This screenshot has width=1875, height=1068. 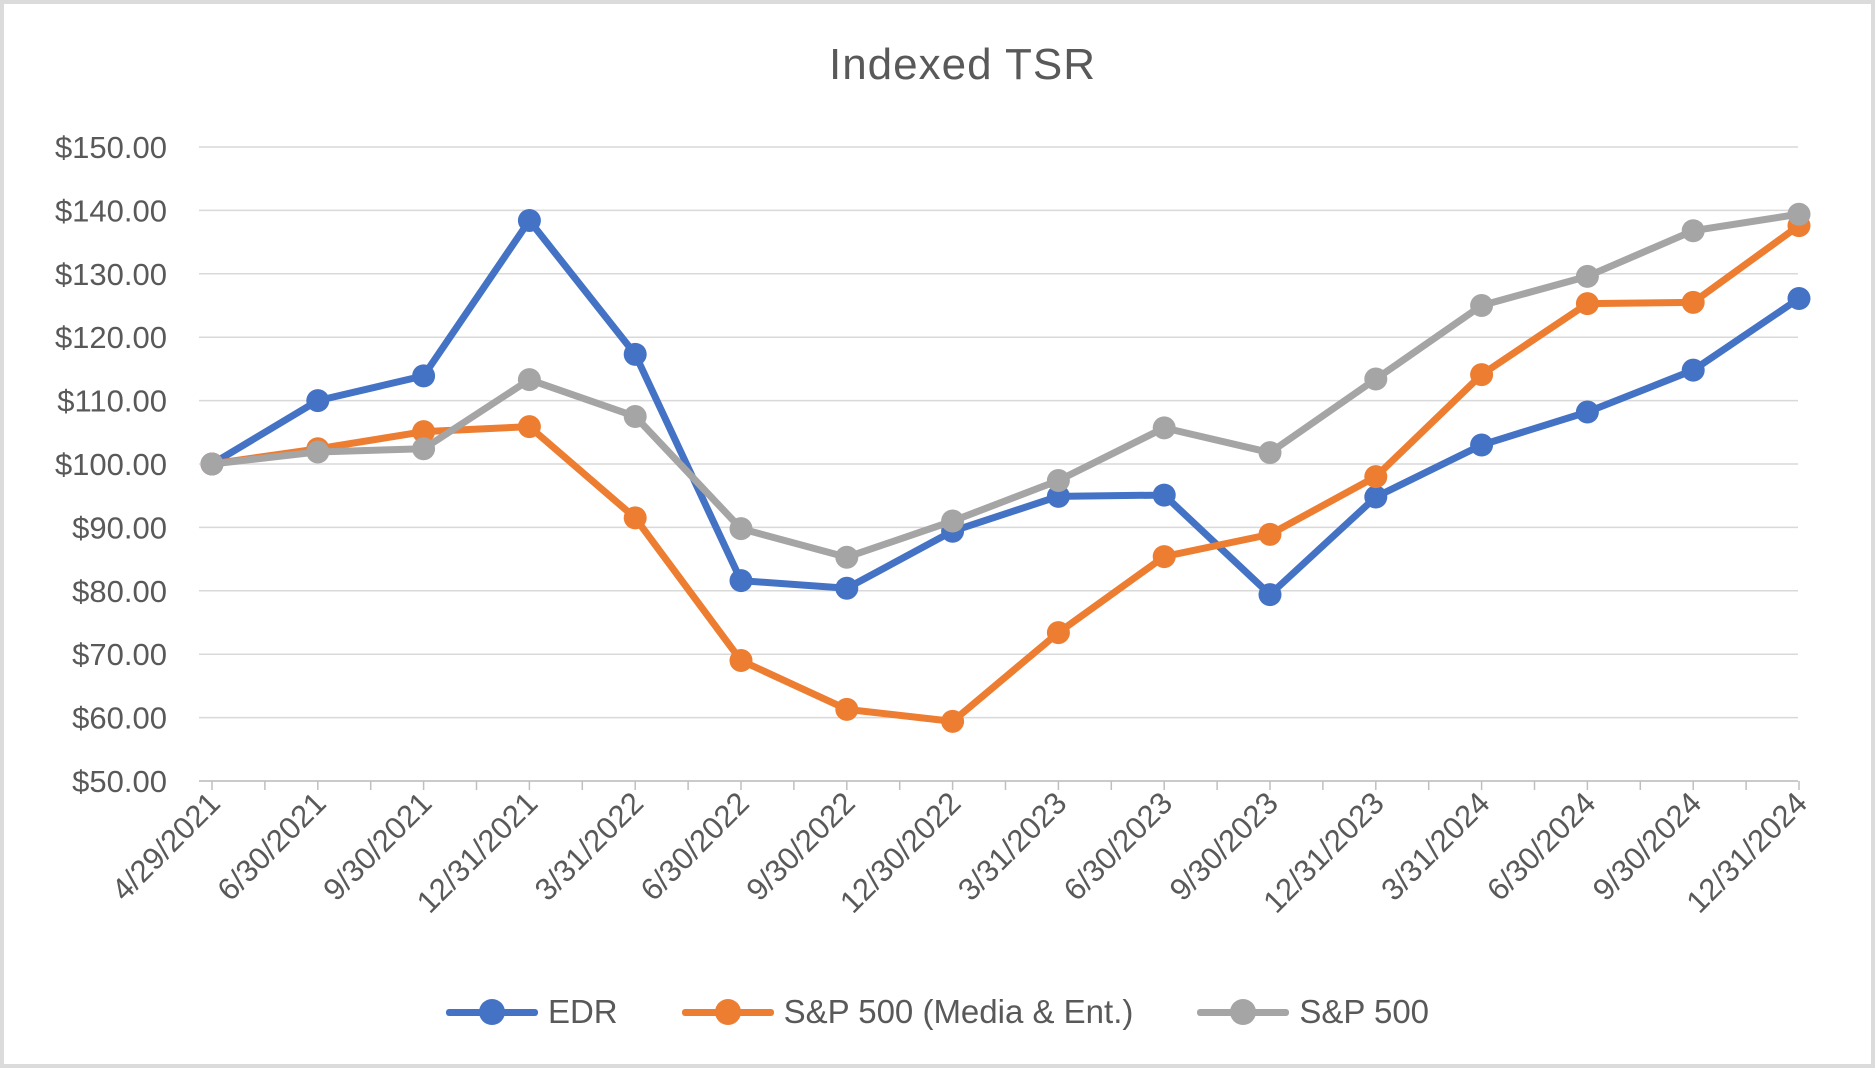 I want to click on x-tick-label: 6/30/2022, so click(x=695, y=846).